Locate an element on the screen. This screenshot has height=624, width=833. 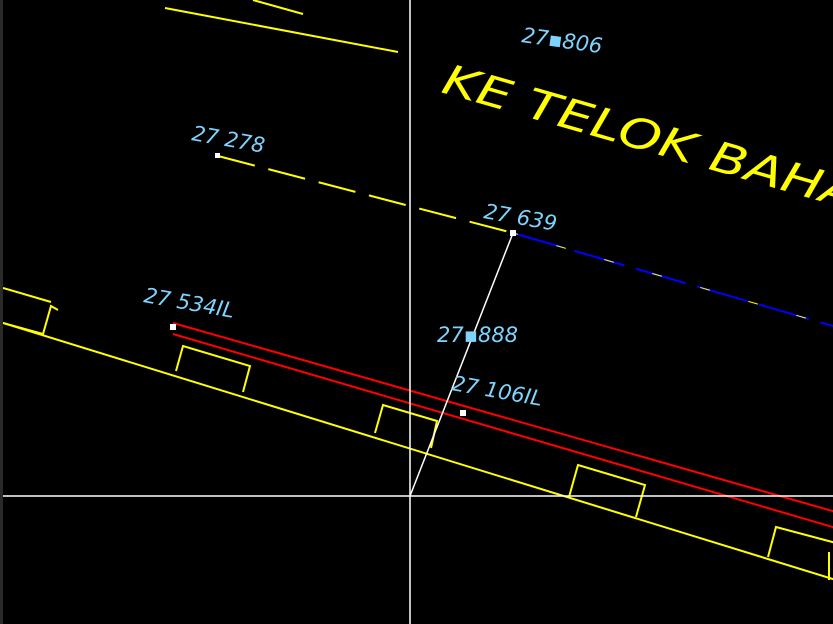
boundary-line-top-tick is located at coordinates (278, 7).